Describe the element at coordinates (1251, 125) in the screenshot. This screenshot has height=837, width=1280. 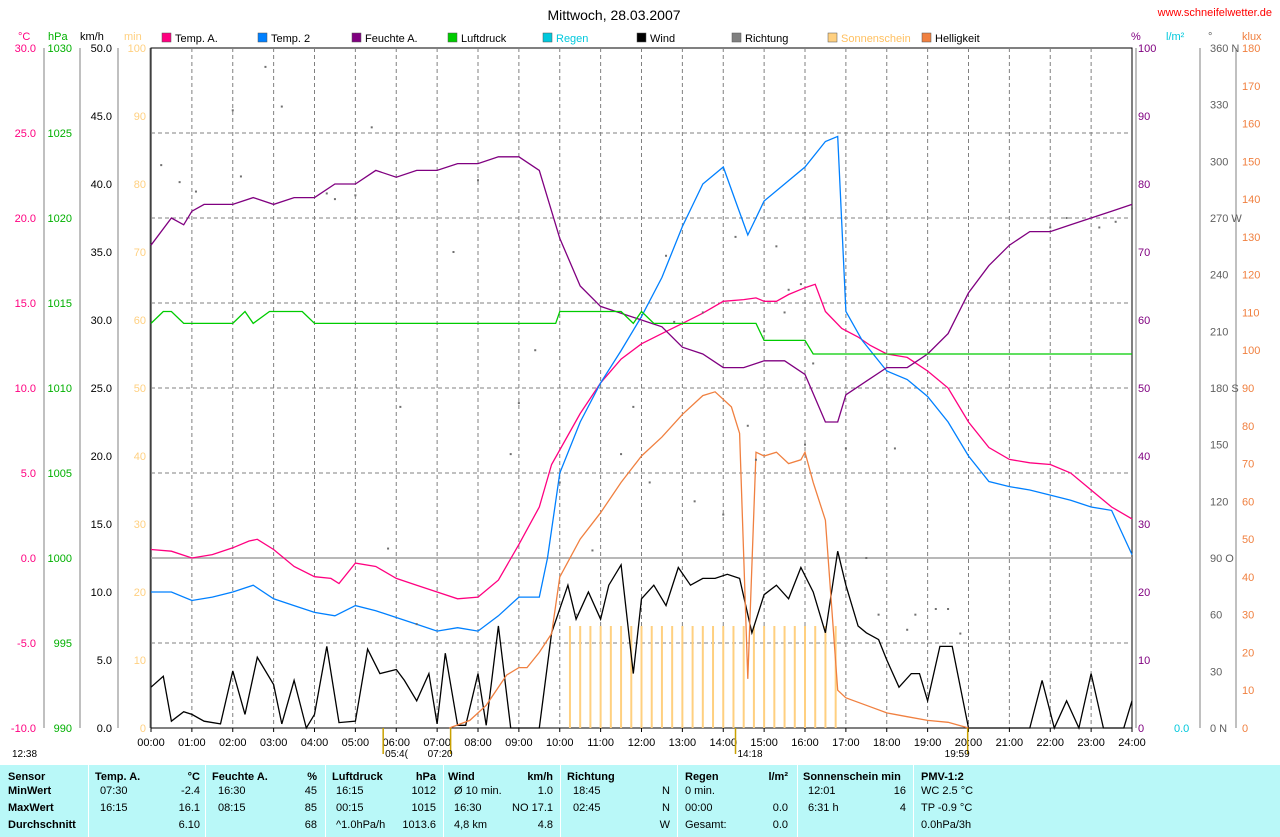
I see `axis-tick-klux: 160` at that location.